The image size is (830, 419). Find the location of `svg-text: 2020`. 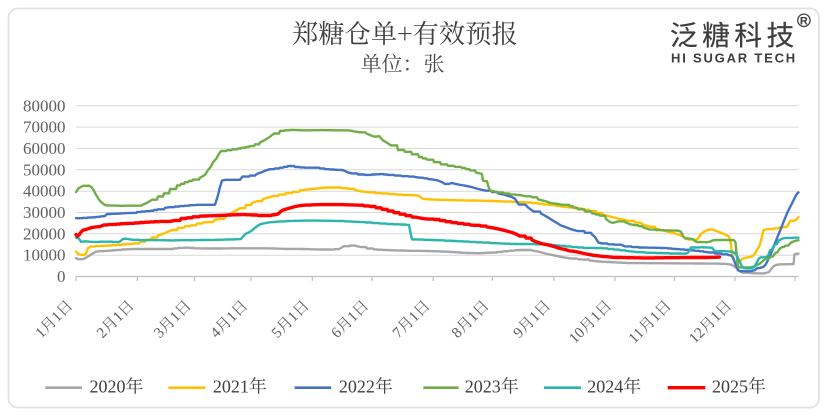

svg-text: 2020 is located at coordinates (108, 387).